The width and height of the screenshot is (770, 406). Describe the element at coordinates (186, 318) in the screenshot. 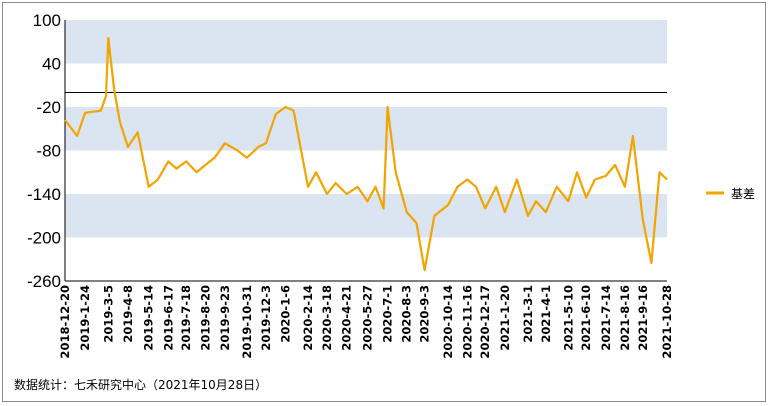

I see `x-tick-label: 2019-7-18` at that location.